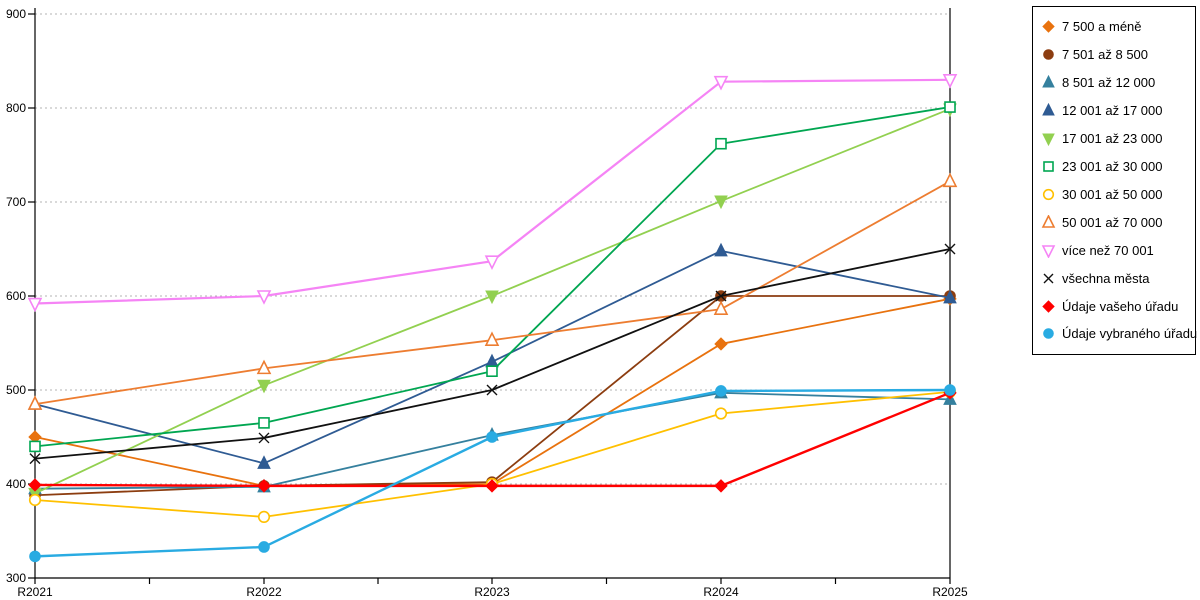 The width and height of the screenshot is (1200, 600). I want to click on y-tick-label: 300, so click(16, 578).